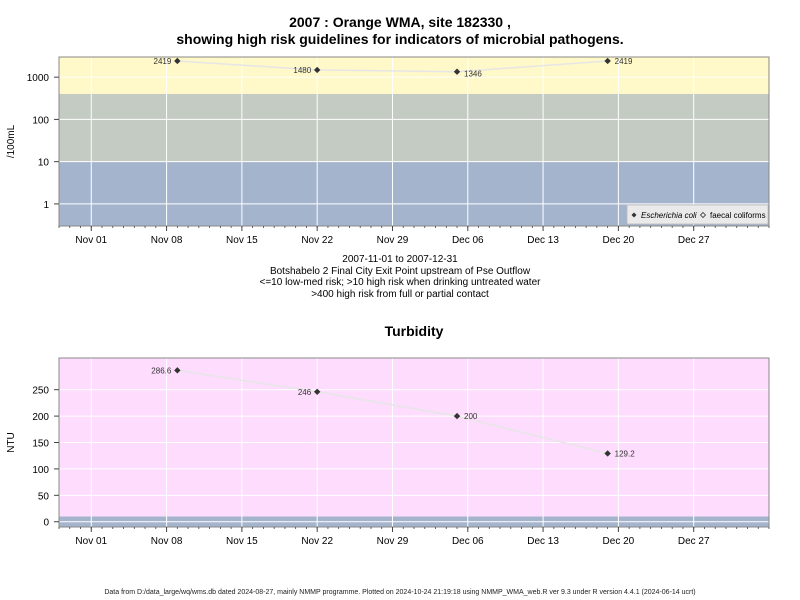  Describe the element at coordinates (400, 259) in the screenshot. I see `caption-date-range: 2007-11-01 to 2007-12-31` at that location.